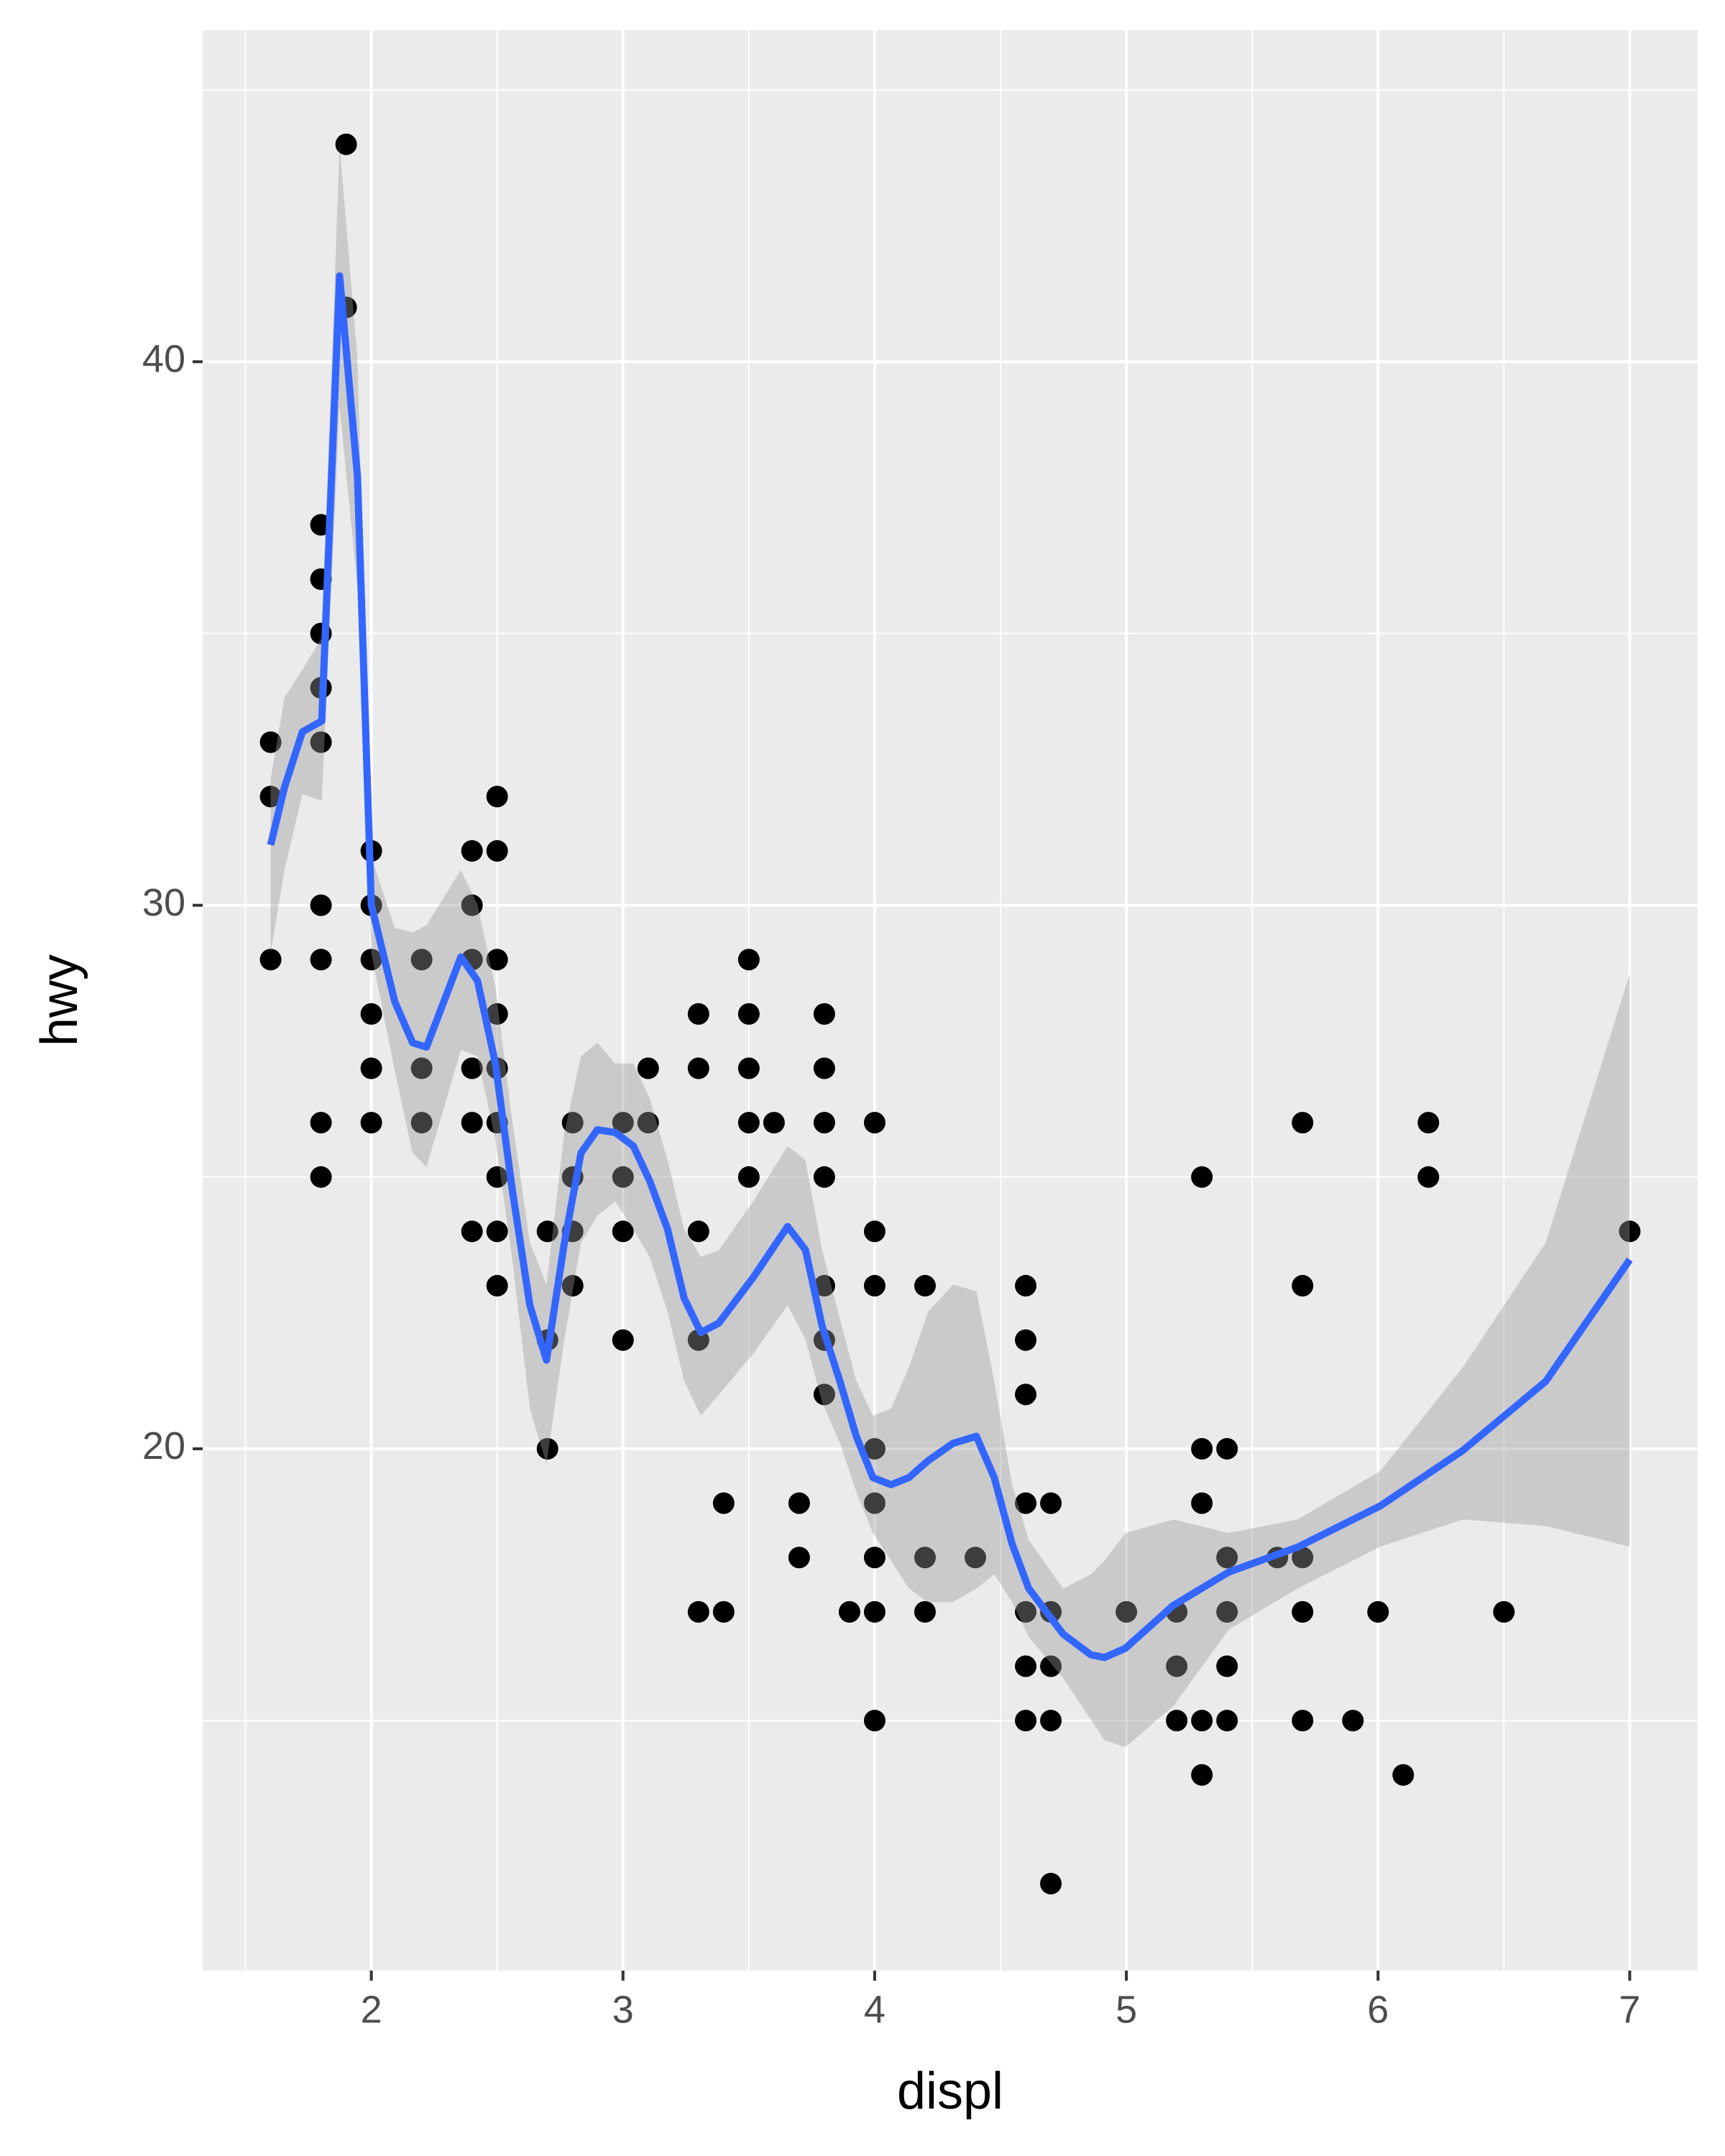 The height and width of the screenshot is (2156, 1725). What do you see at coordinates (59, 1000) in the screenshot?
I see `y-axis-title: hwy` at bounding box center [59, 1000].